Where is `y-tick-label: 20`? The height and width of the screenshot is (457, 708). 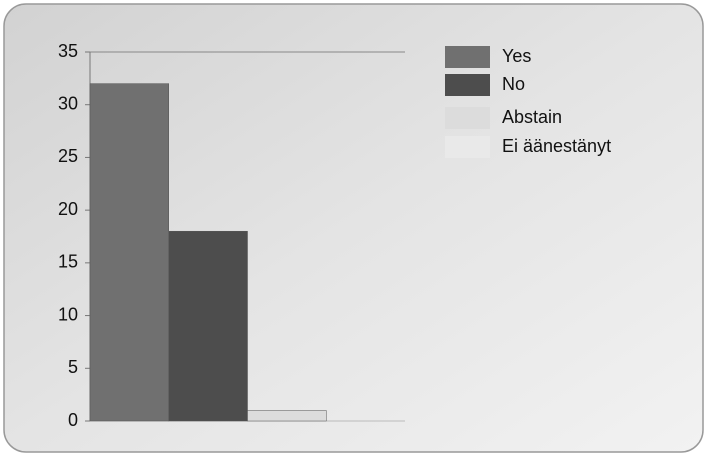 y-tick-label: 20 is located at coordinates (68, 209).